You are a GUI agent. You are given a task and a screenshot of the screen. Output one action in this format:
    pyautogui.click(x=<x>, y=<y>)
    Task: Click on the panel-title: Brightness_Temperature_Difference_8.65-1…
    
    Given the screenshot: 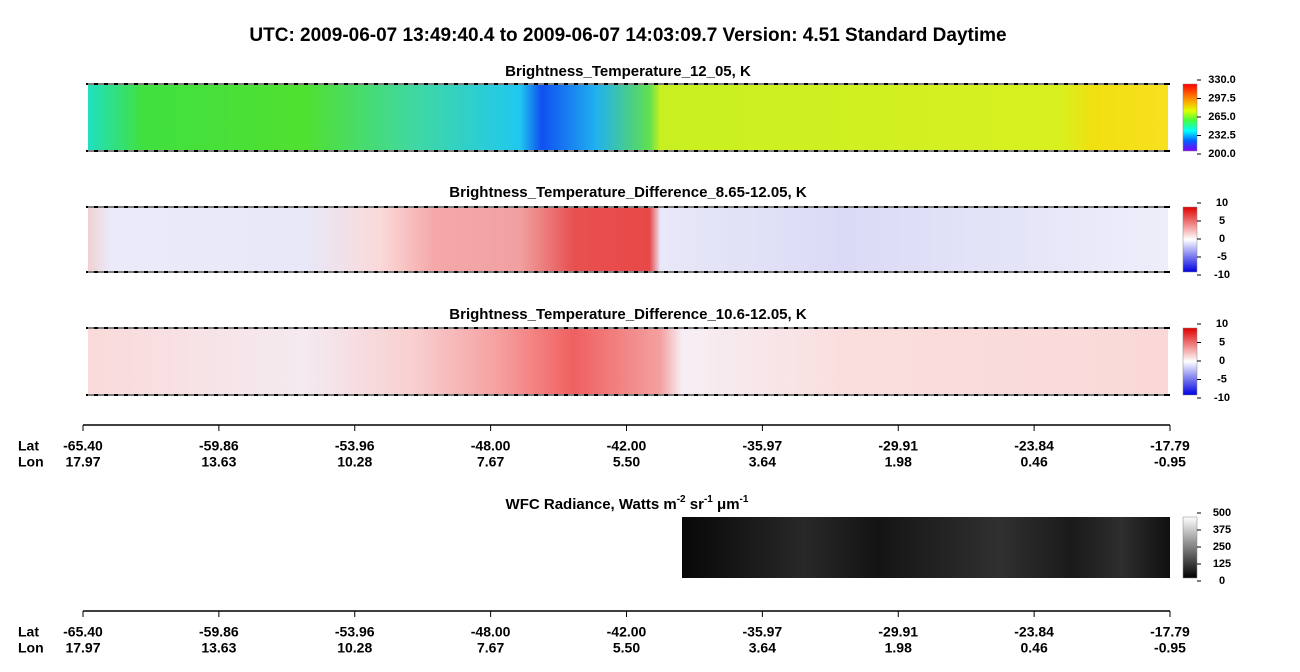 What is the action you would take?
    pyautogui.click(x=628, y=192)
    